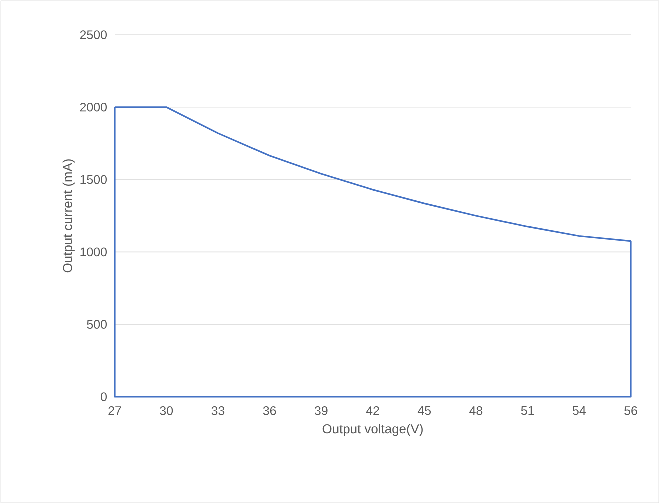 The width and height of the screenshot is (660, 504). I want to click on x-tick-label: 42, so click(373, 411).